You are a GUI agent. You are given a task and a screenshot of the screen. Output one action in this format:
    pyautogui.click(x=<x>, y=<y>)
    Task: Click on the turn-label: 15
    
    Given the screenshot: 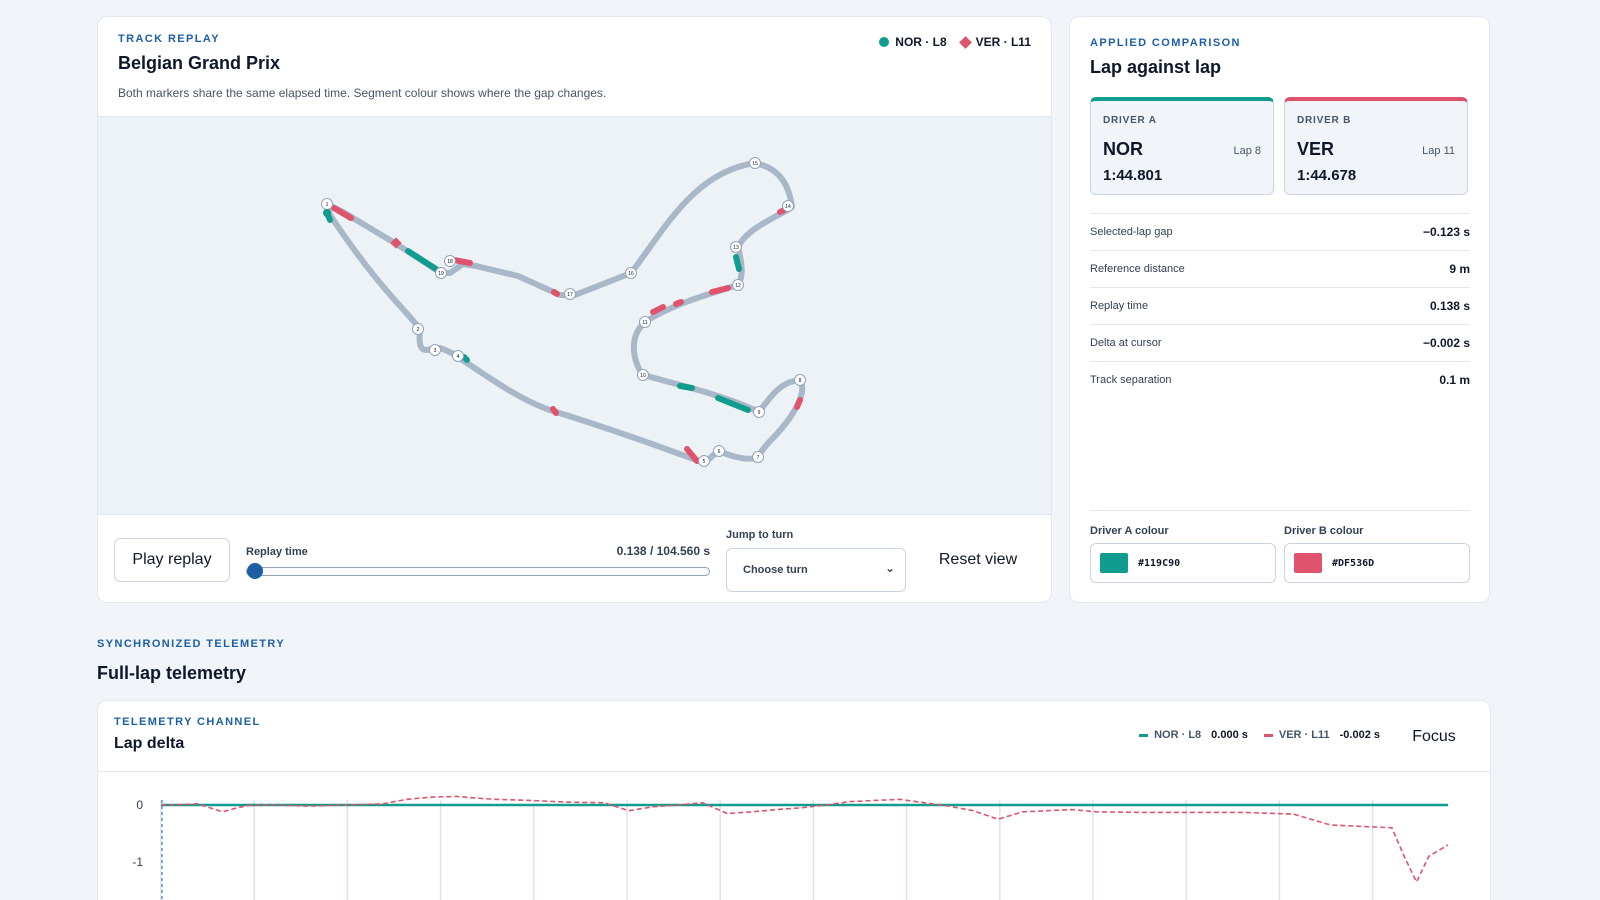 What is the action you would take?
    pyautogui.click(x=755, y=164)
    